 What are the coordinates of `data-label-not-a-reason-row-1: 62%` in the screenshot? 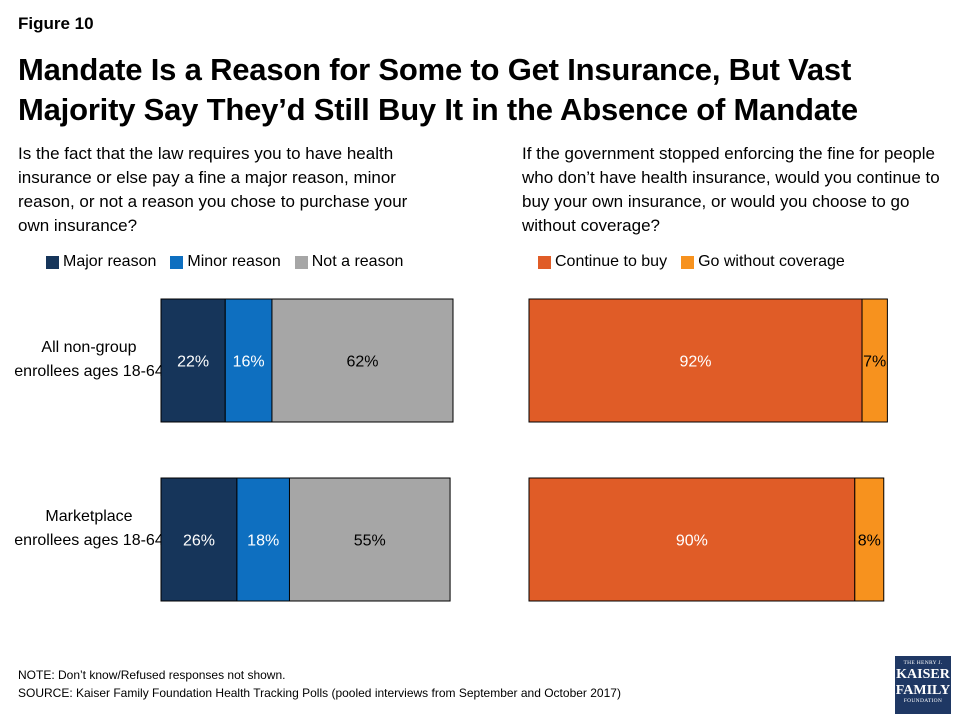 It's located at (362, 362).